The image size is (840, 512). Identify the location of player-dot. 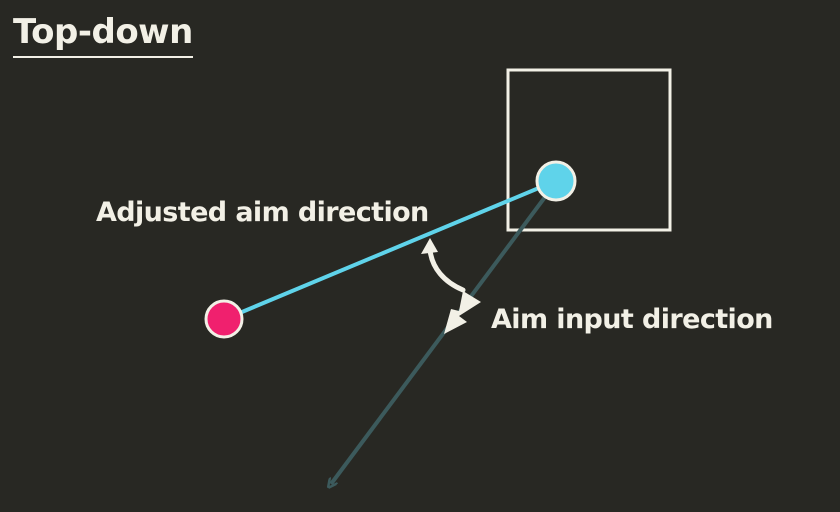
(556, 181).